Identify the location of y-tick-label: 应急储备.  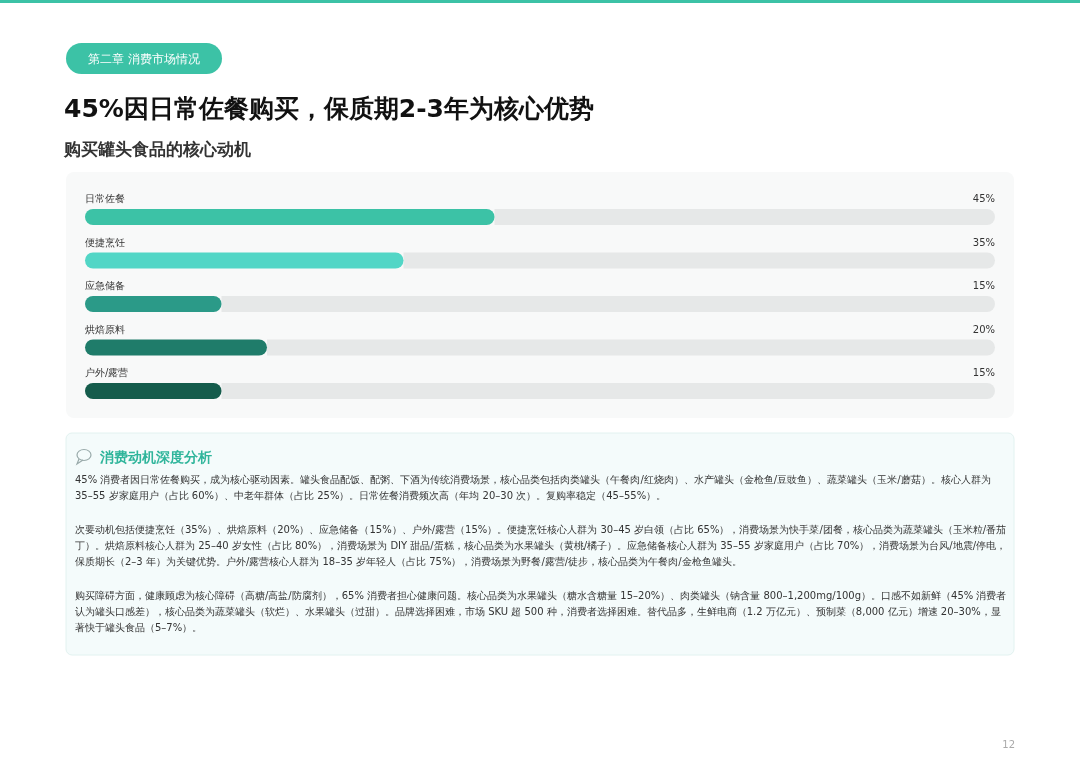
(105, 285).